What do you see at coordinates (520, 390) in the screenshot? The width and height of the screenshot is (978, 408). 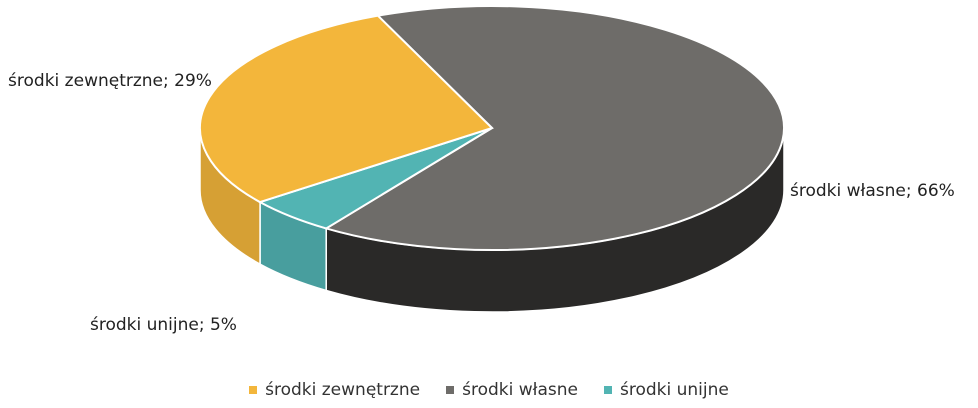 I see `legend-label: środki własne` at bounding box center [520, 390].